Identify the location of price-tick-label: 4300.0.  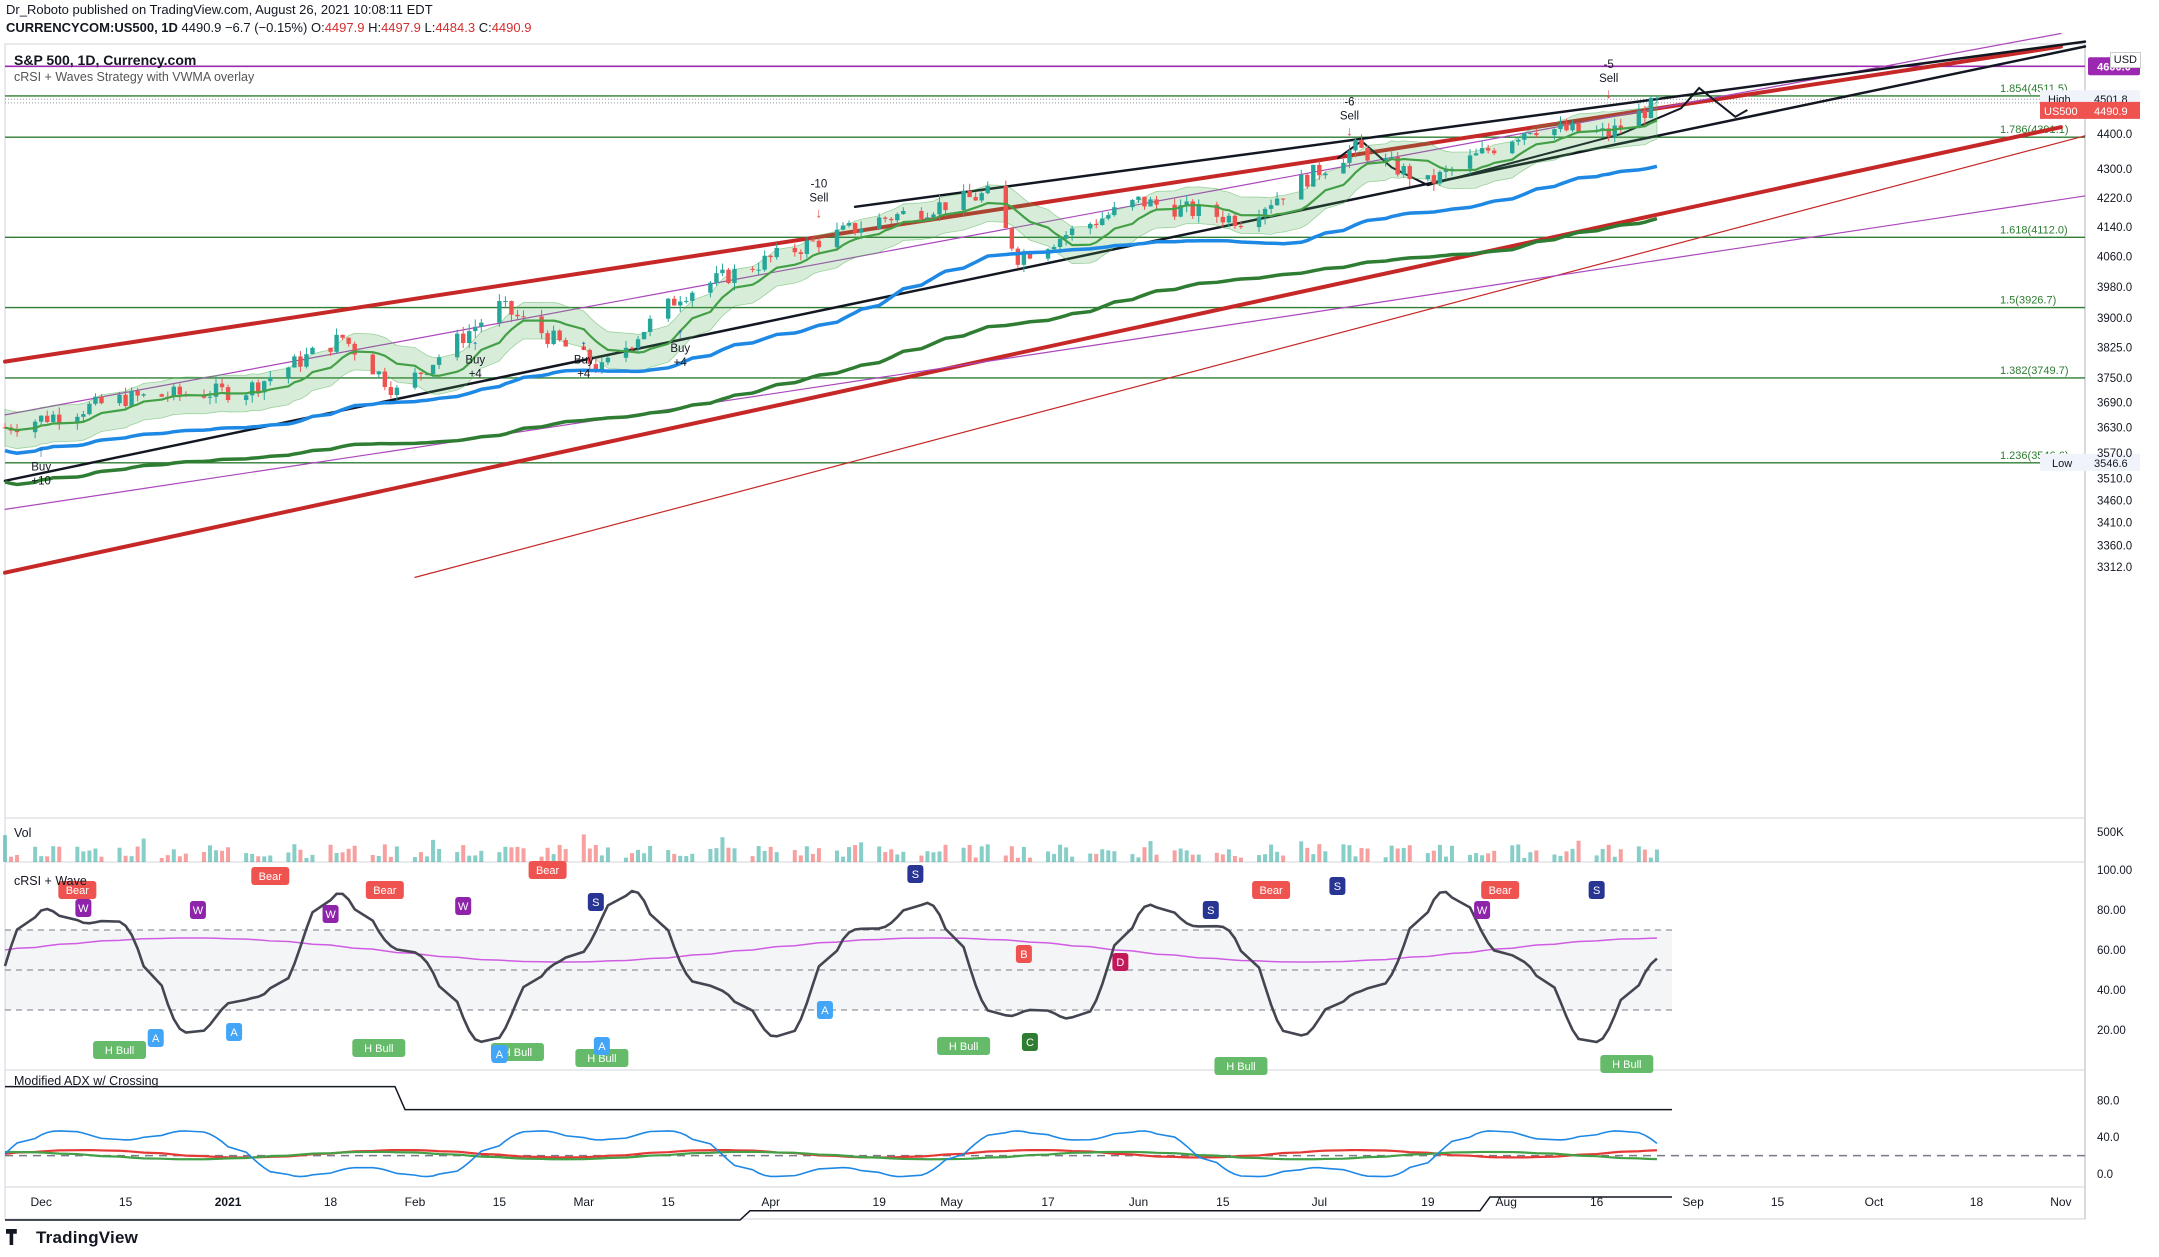
(2114, 170).